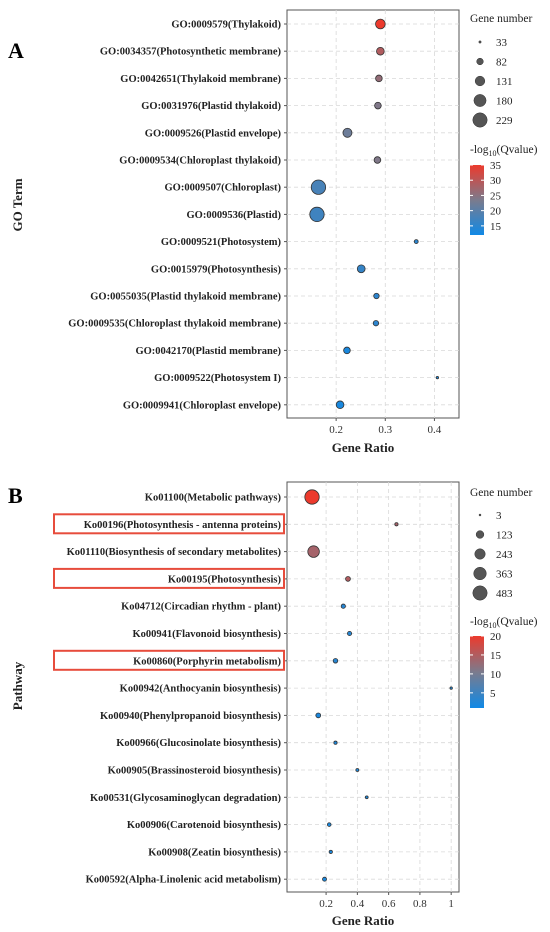  Describe the element at coordinates (326, 904) in the screenshot. I see `x-tick-label: 0.2` at that location.